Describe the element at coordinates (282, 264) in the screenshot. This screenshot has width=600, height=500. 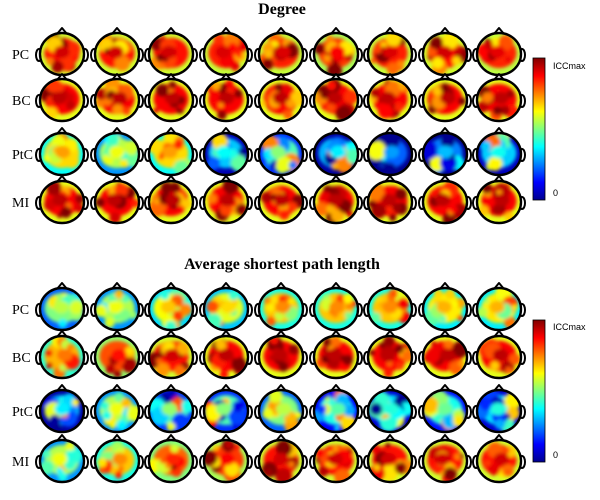
I see `panel-title-path-length: Average shortest path length` at that location.